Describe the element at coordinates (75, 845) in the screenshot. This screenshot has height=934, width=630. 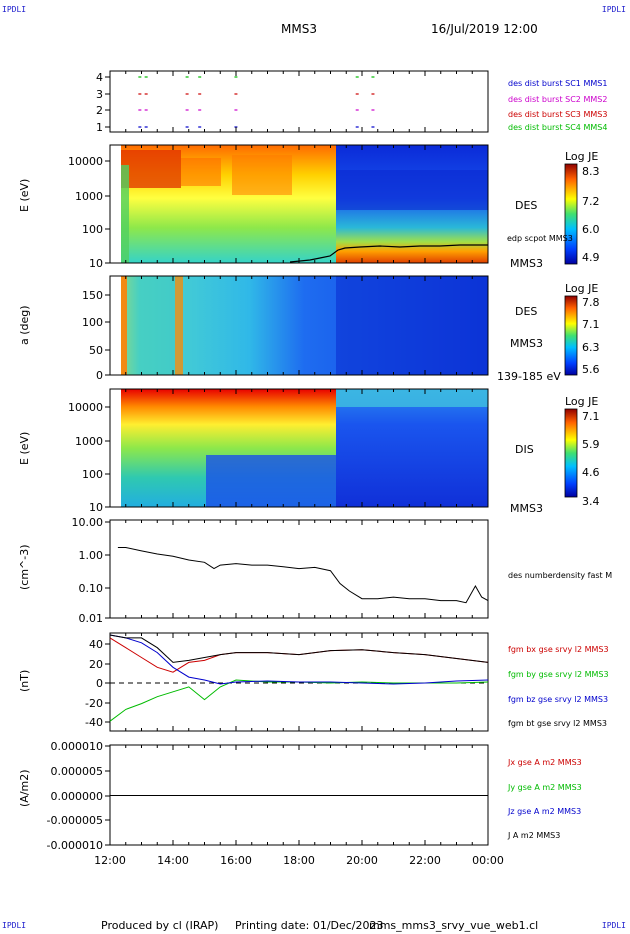
I see `current-ytick-label: -0.000010` at that location.